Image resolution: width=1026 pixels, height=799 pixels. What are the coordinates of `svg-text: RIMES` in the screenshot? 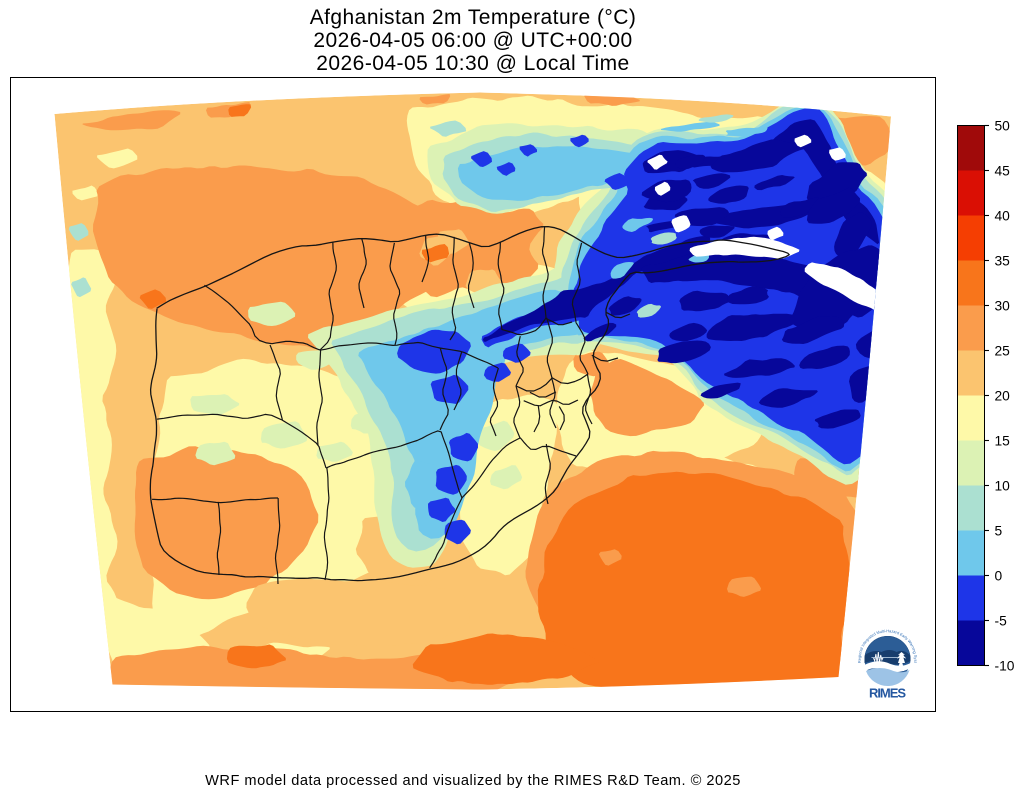 It's located at (887, 693).